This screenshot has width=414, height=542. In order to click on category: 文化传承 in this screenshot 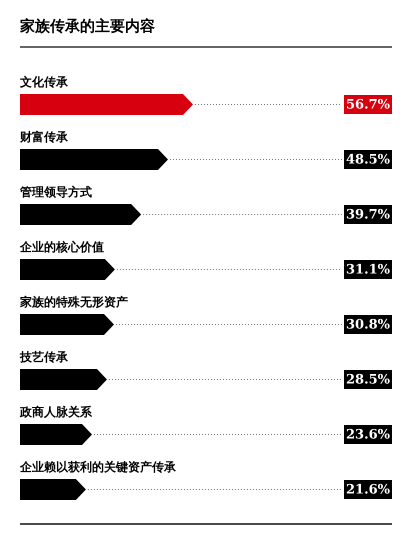, I will do `click(44, 82)`.